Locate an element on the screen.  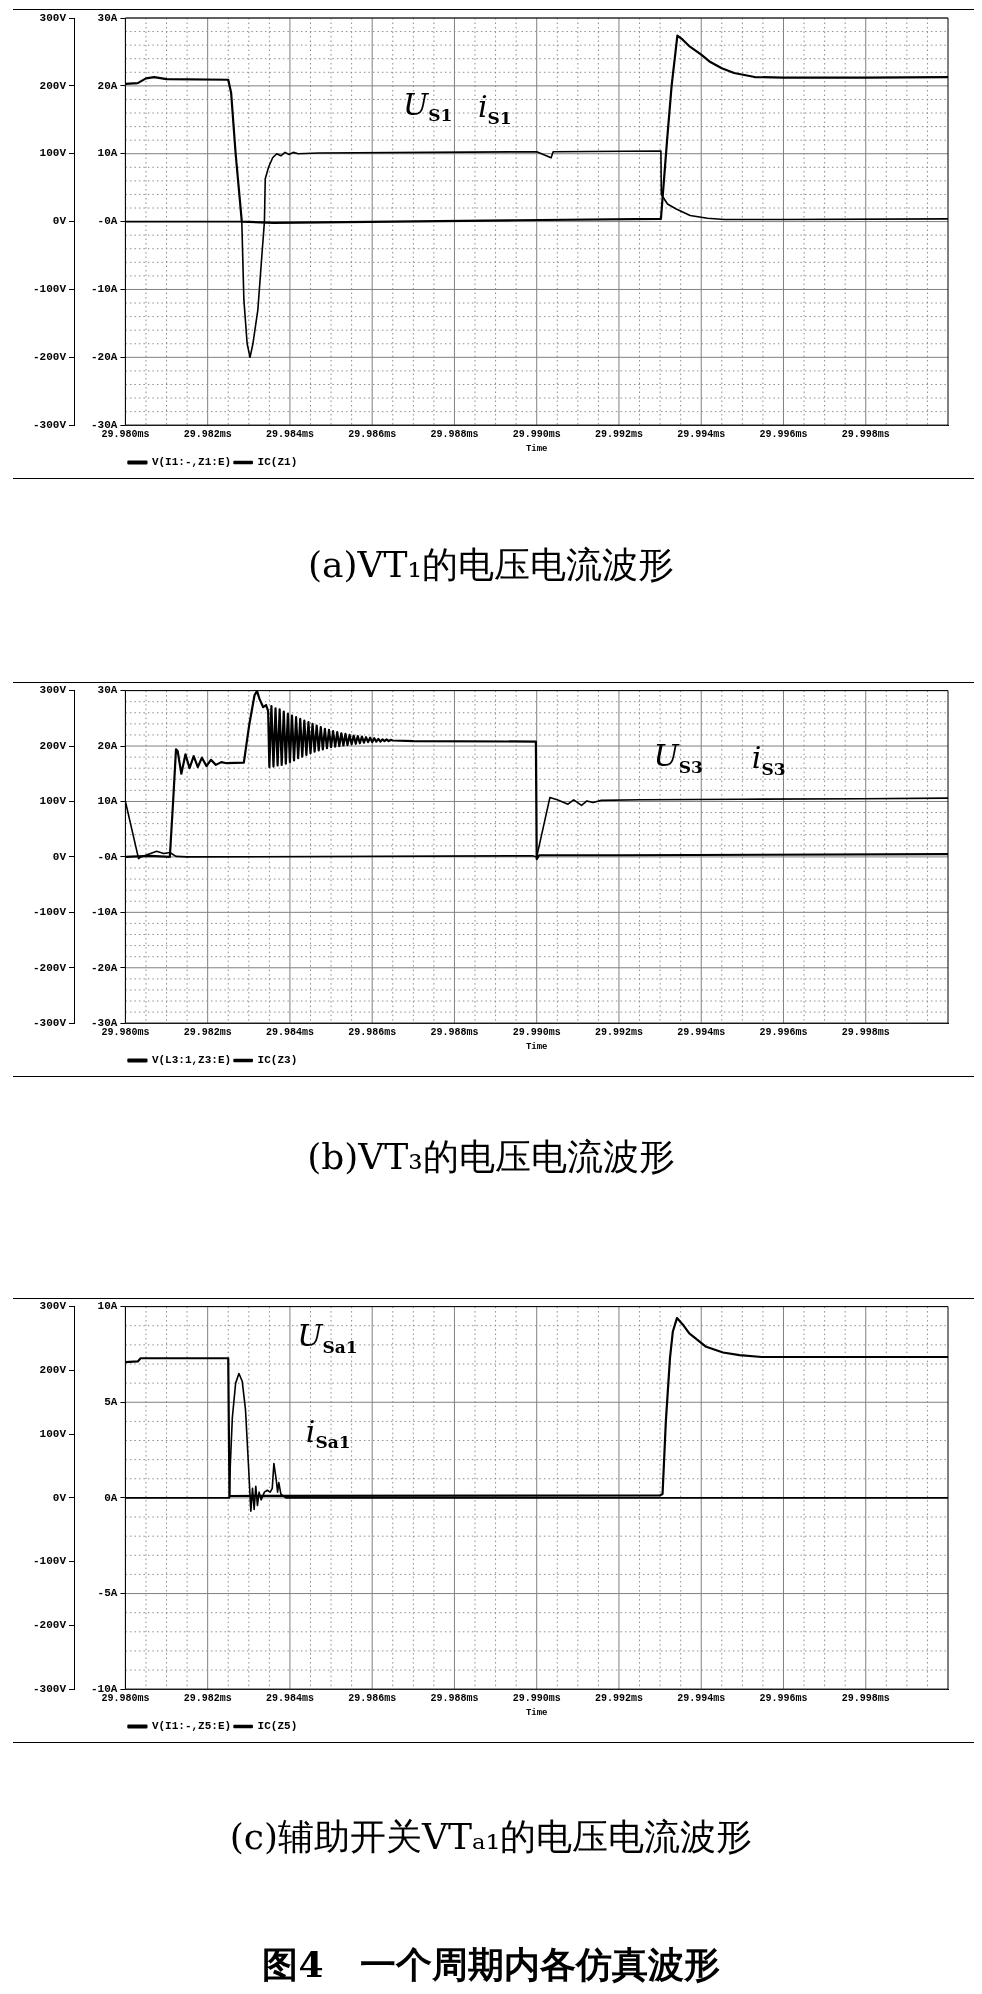
y-tick-label: -5A is located at coordinates (107, 1593).